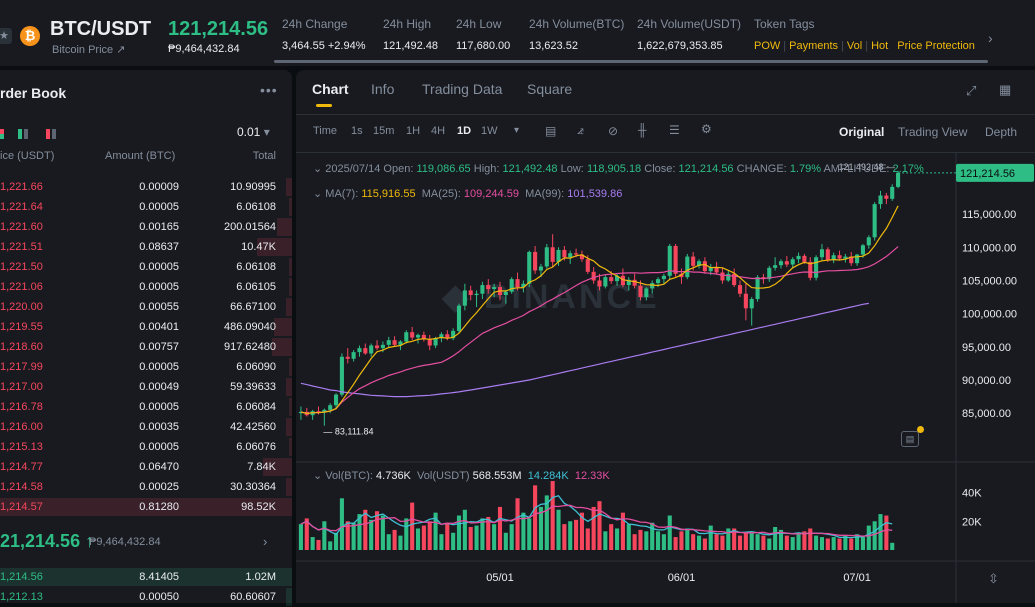 This screenshot has width=1035, height=607. What do you see at coordinates (407, 24) in the screenshot?
I see `stat-label: 24h High` at bounding box center [407, 24].